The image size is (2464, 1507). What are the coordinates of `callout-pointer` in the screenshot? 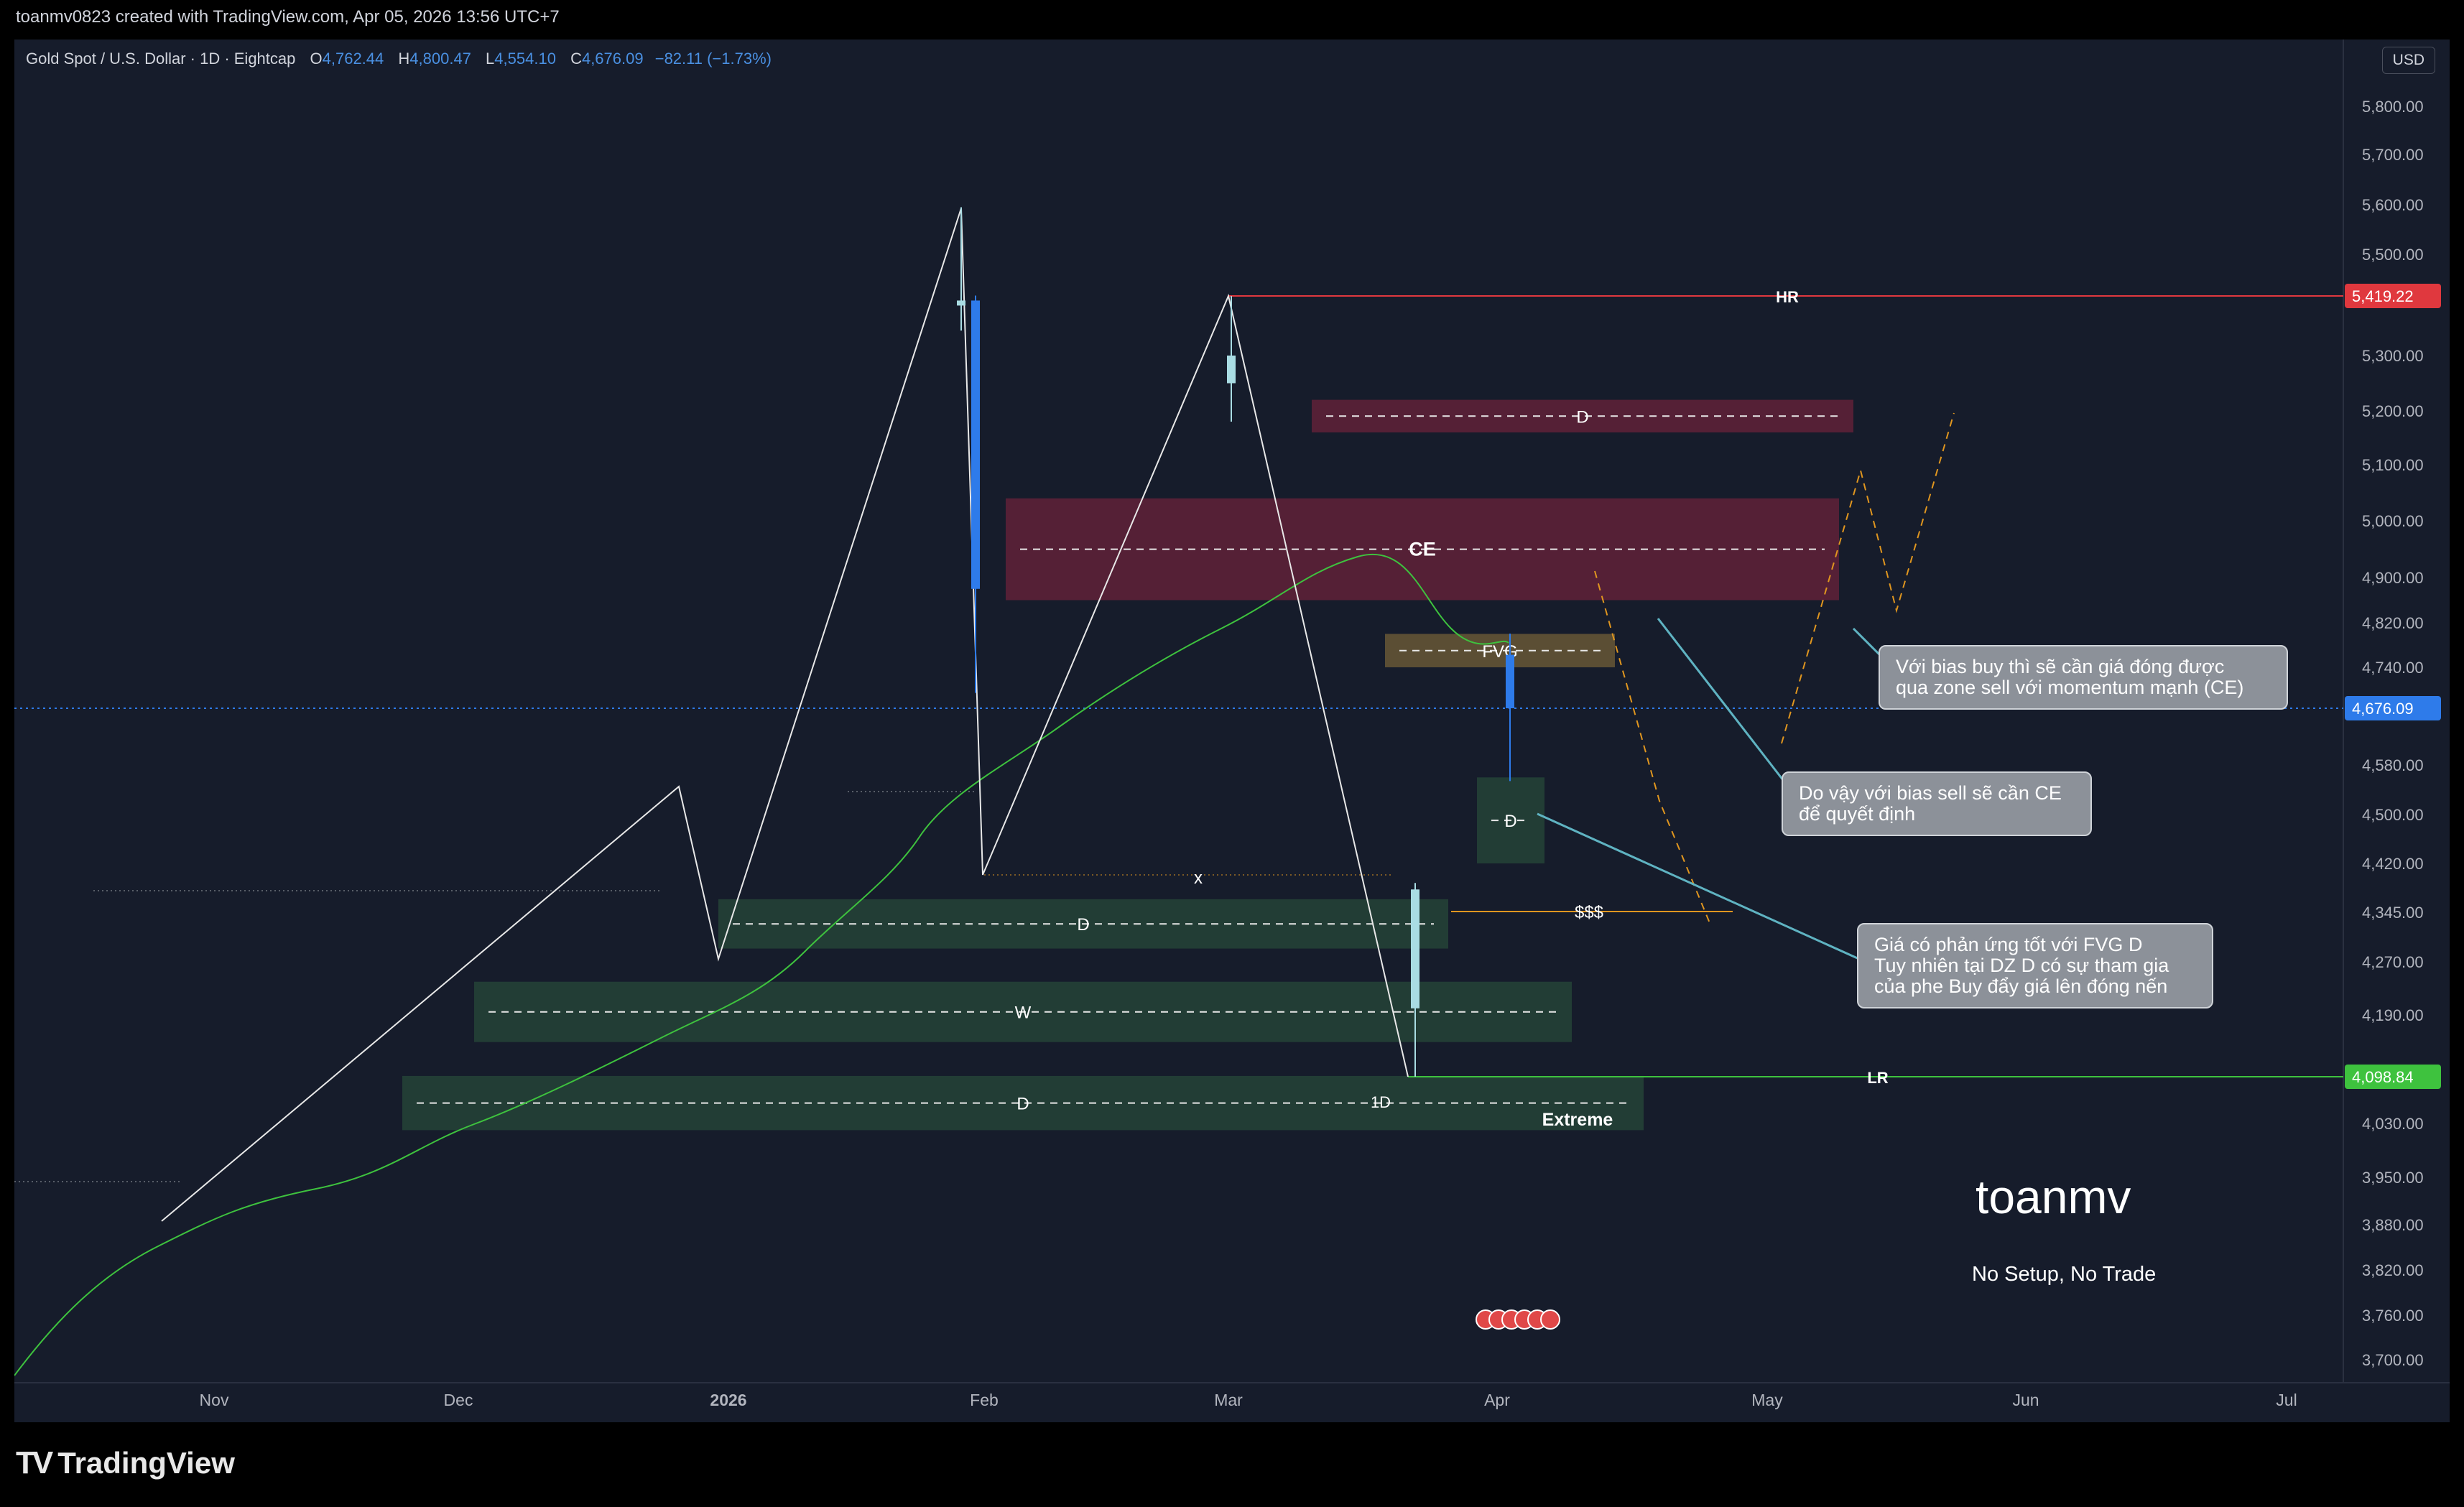 It's located at (1706, 890).